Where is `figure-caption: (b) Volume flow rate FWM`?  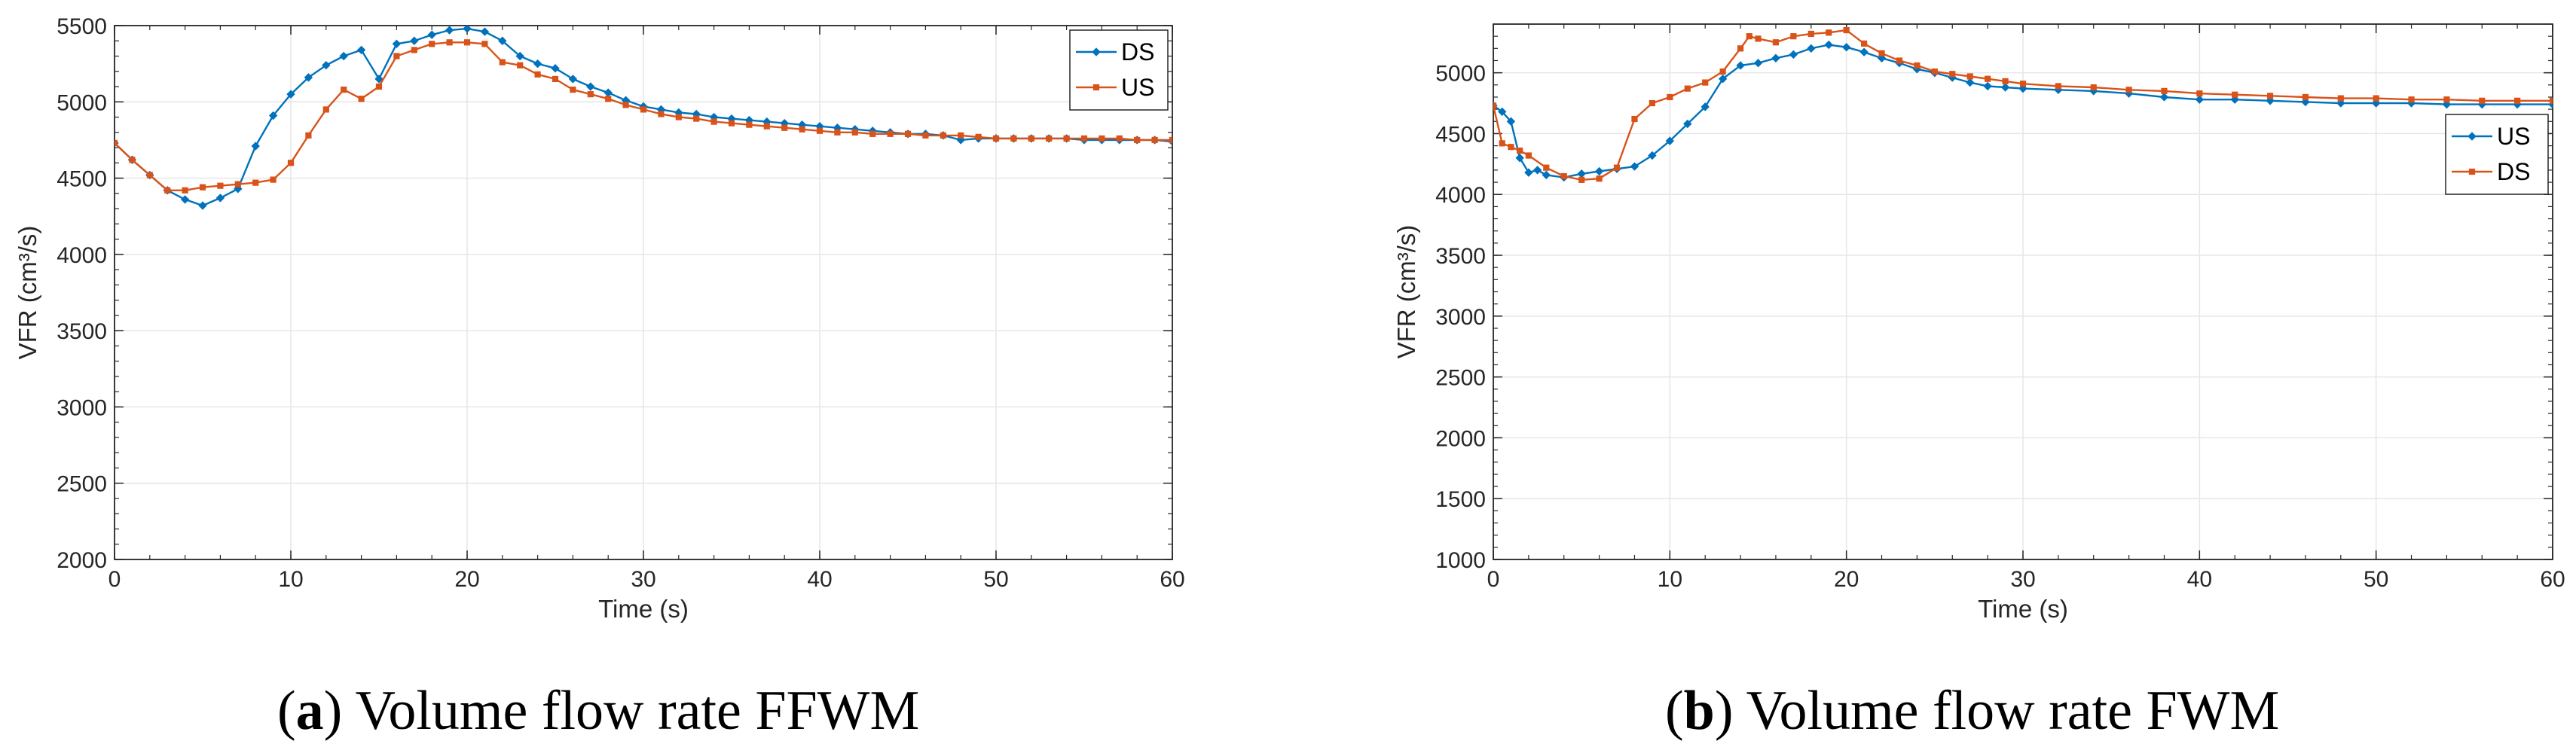 figure-caption: (b) Volume flow rate FWM is located at coordinates (1972, 711).